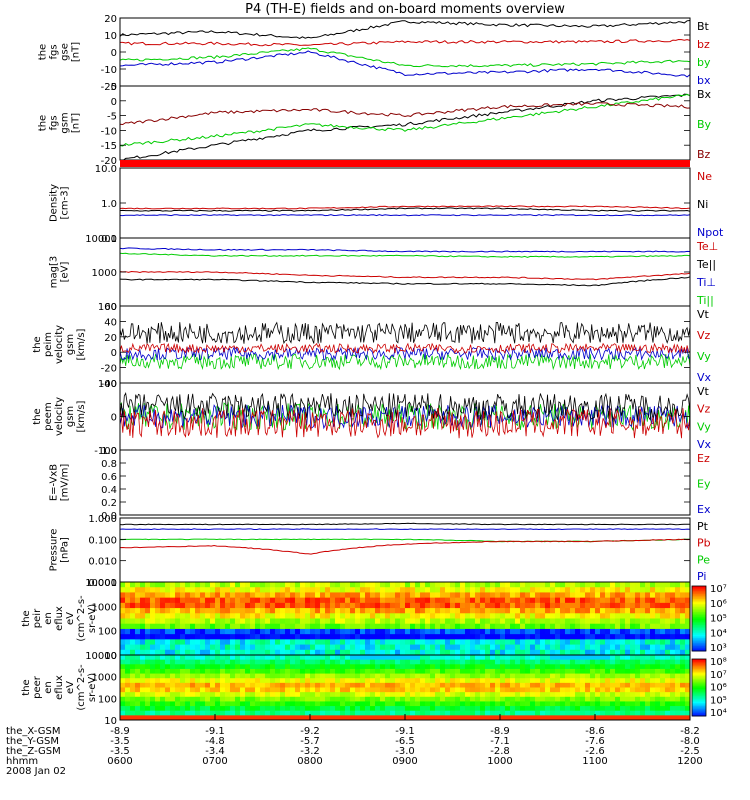 This screenshot has height=800, width=750. What do you see at coordinates (109, 70) in the screenshot?
I see `y-tick-label: -10` at bounding box center [109, 70].